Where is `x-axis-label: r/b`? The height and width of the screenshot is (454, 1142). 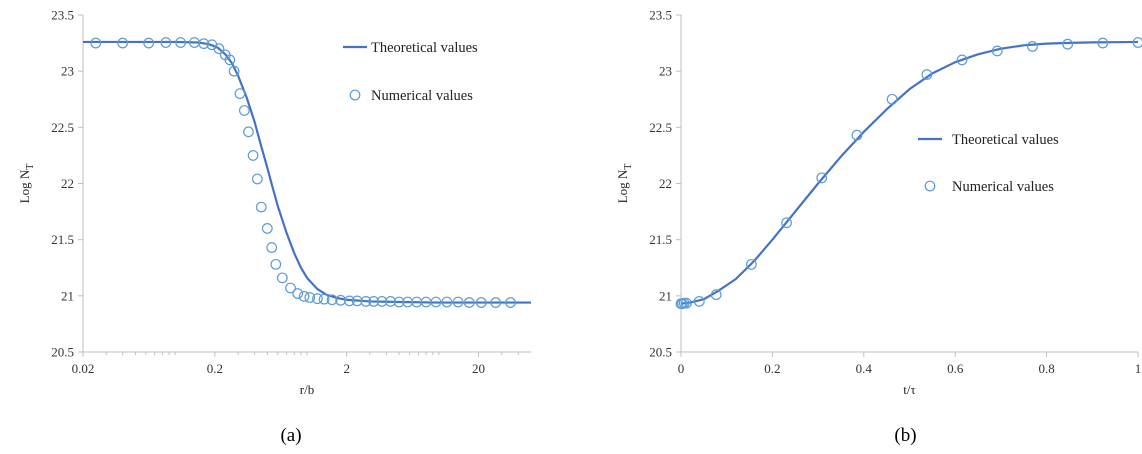
x-axis-label: r/b is located at coordinates (307, 389).